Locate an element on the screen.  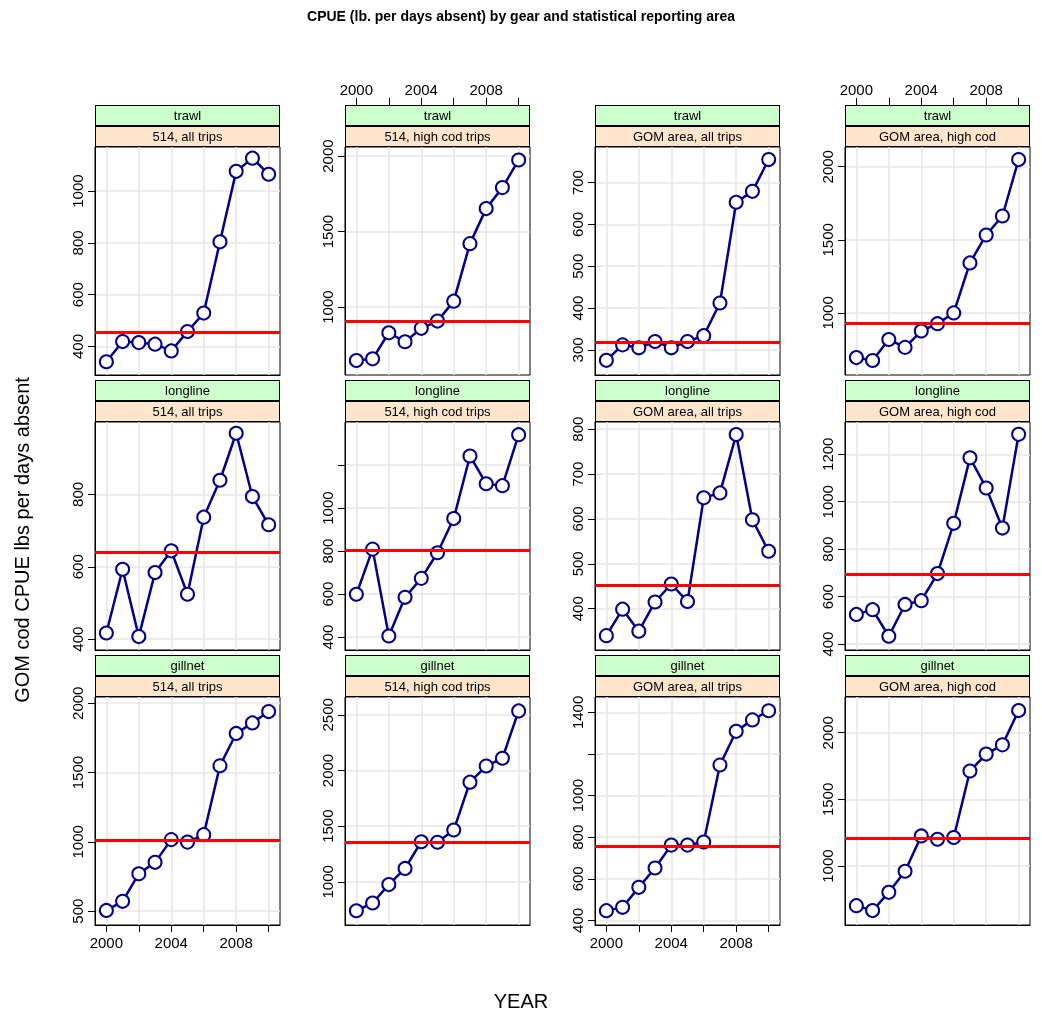
chart-title: trawl is located at coordinates (437, 115).